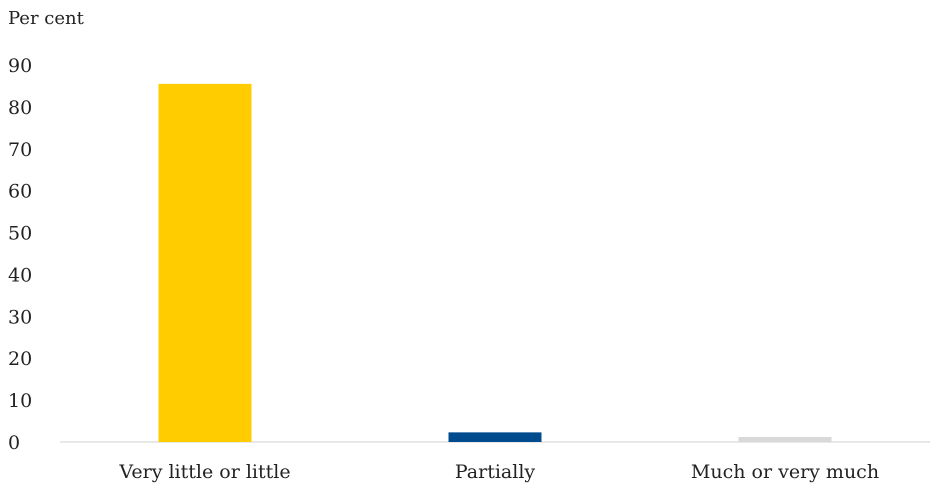 The image size is (933, 487). I want to click on x-tick-label: Very little or little, so click(204, 472).